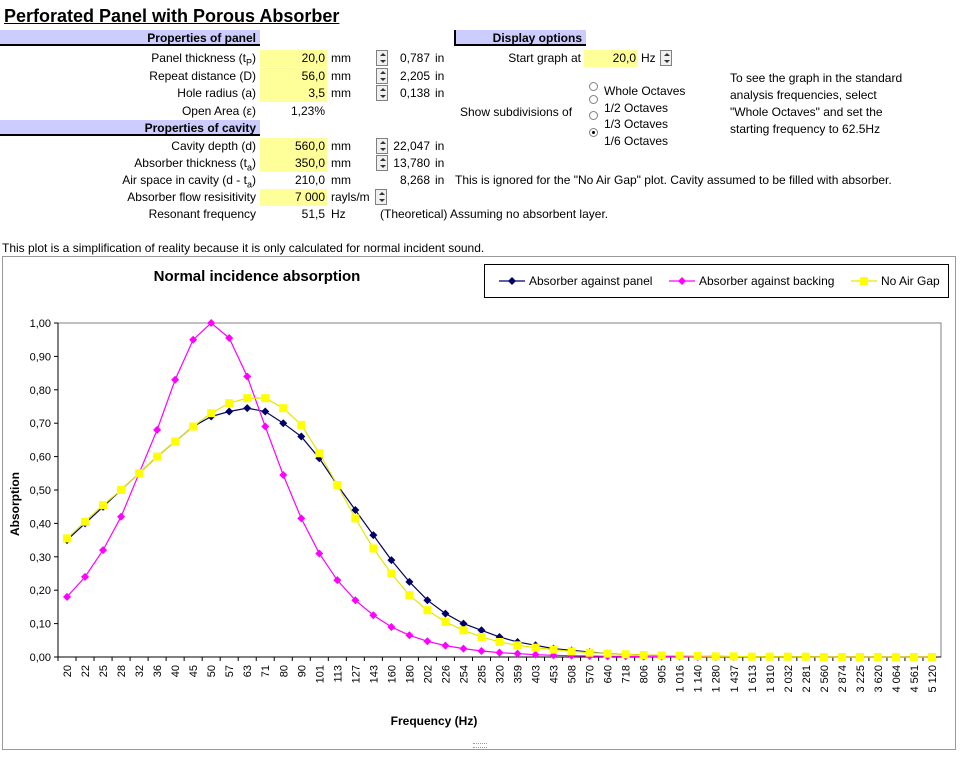 This screenshot has height=766, width=972. Describe the element at coordinates (414, 93) in the screenshot. I see `inches-value: 0,138` at that location.